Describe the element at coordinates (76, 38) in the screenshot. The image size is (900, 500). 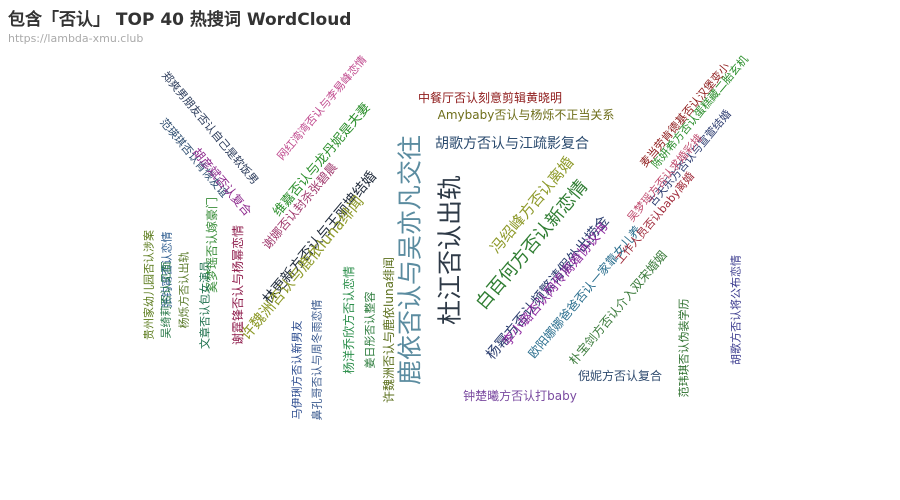
I see `chart-subtitle: https://lambda-xmu.club` at that location.